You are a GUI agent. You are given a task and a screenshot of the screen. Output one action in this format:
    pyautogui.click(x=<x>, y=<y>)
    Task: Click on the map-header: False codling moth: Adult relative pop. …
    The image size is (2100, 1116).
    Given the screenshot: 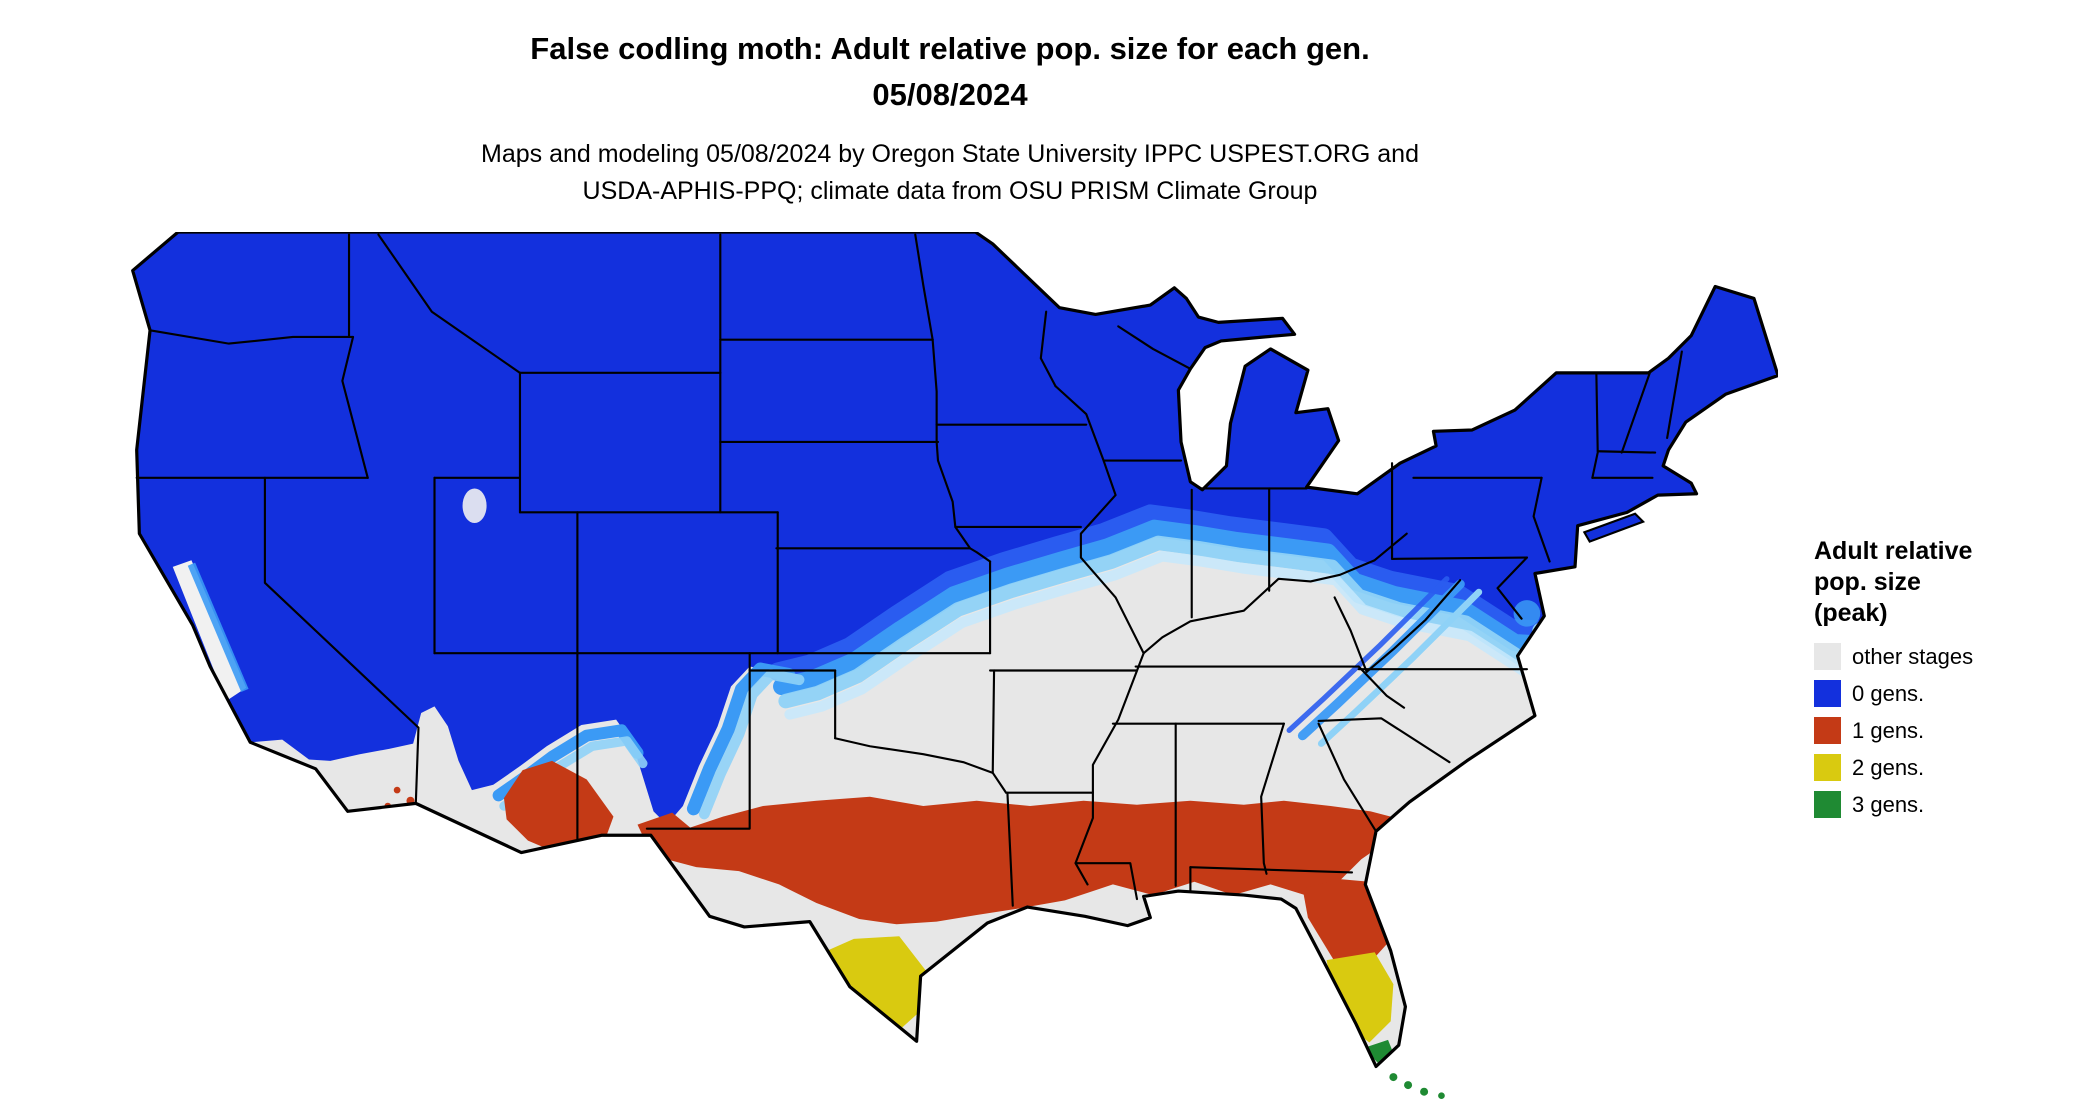 What is the action you would take?
    pyautogui.click(x=950, y=118)
    